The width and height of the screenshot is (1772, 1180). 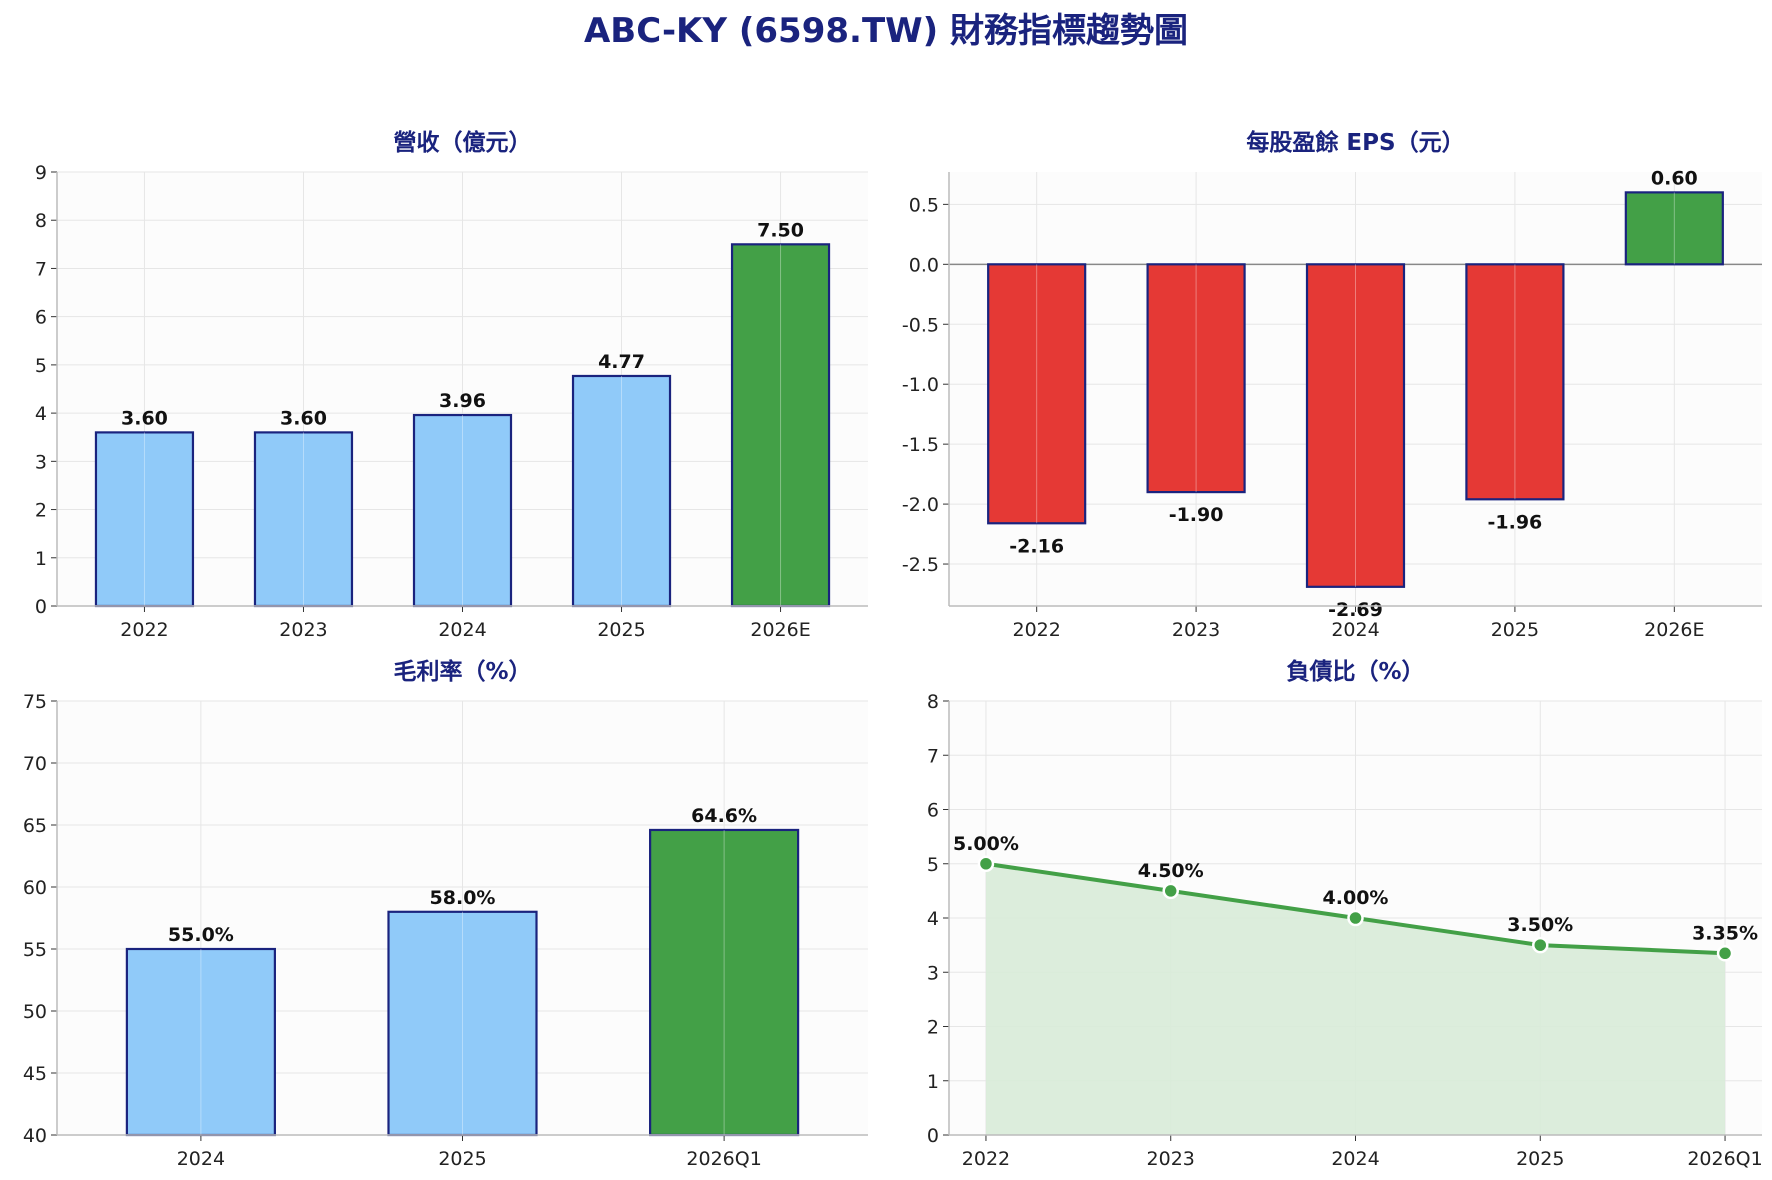 What do you see at coordinates (920, 325) in the screenshot?
I see `y-tick-label: -0.5` at bounding box center [920, 325].